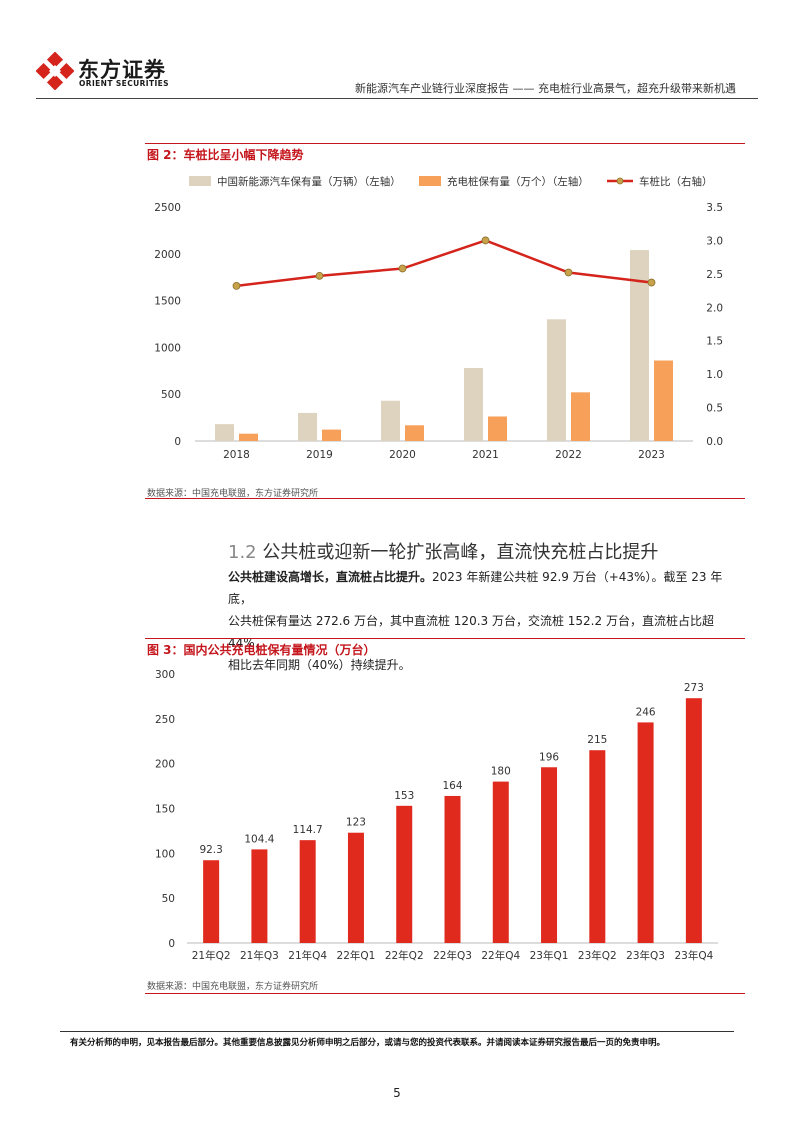 The image size is (794, 1123). I want to click on page-number: 5, so click(397, 1093).